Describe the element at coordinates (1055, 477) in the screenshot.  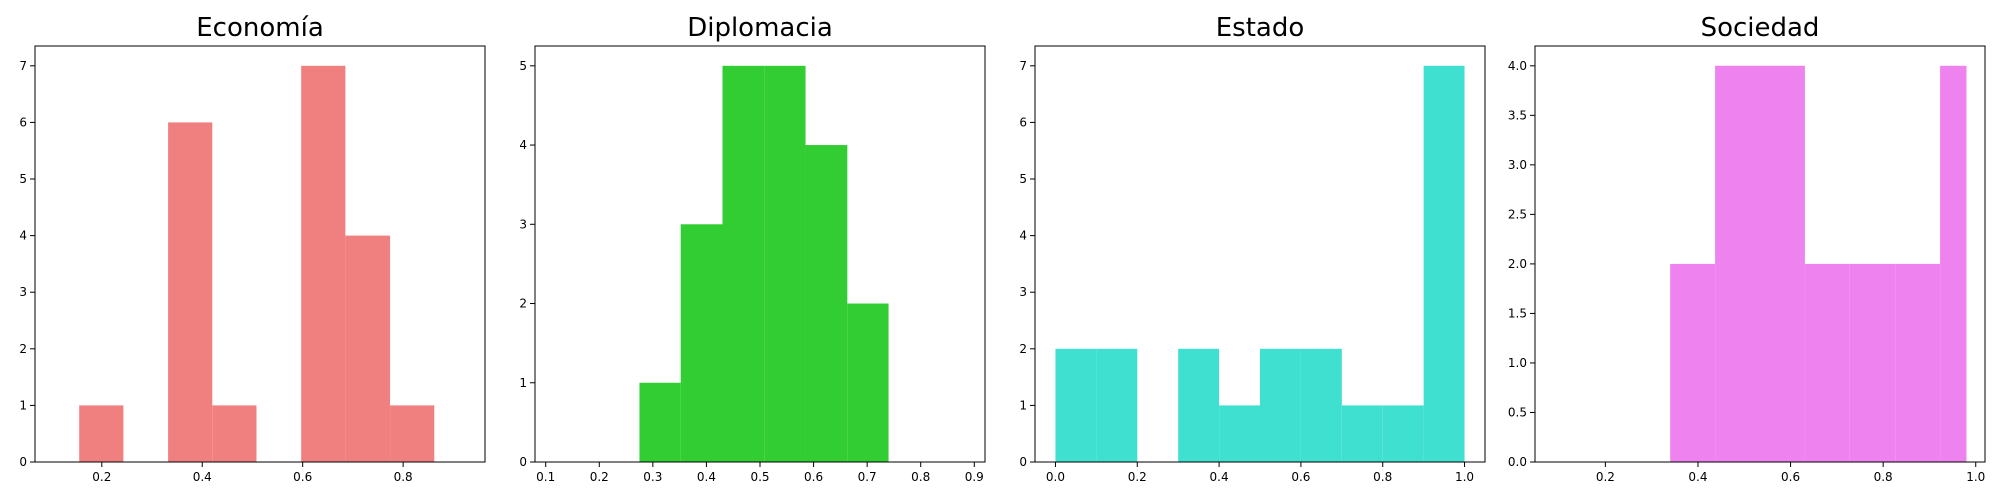
I see `x-tick-label: 0.0` at that location.